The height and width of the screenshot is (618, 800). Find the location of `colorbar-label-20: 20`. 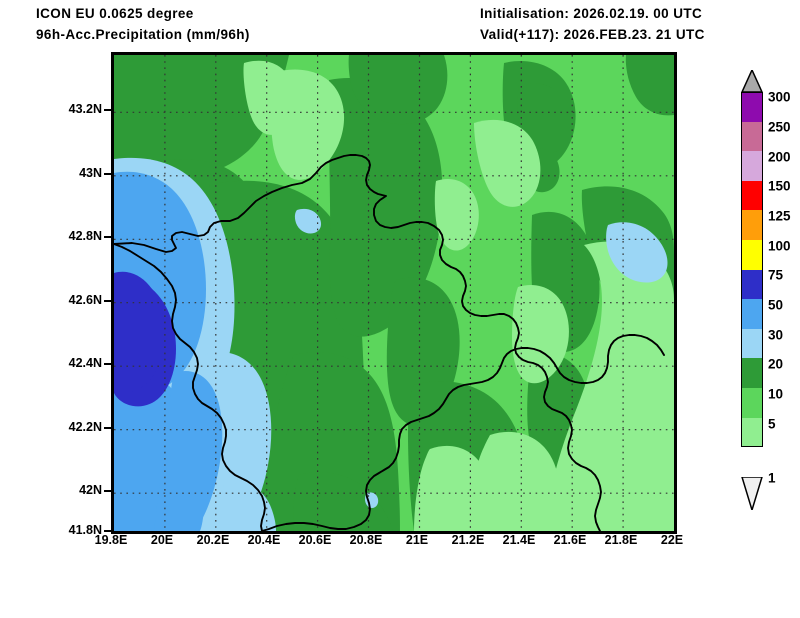

colorbar-label-20: 20 is located at coordinates (776, 364).